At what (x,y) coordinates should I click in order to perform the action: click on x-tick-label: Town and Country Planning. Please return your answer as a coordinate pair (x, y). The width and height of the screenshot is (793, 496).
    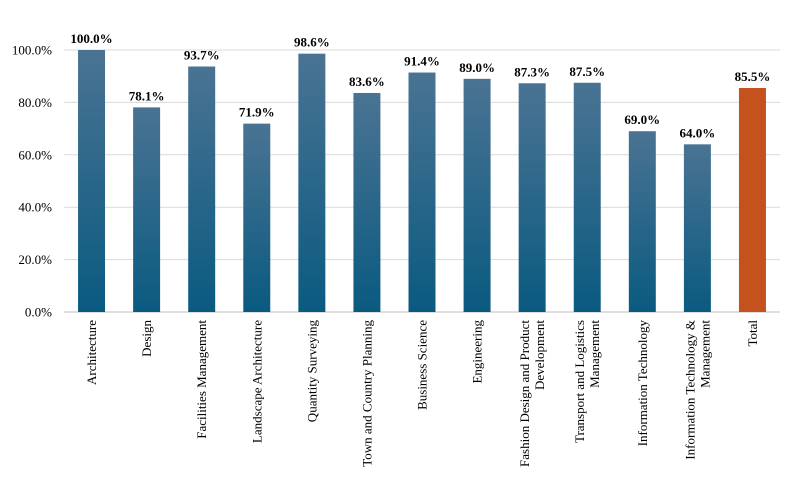
    Looking at the image, I should click on (366, 393).